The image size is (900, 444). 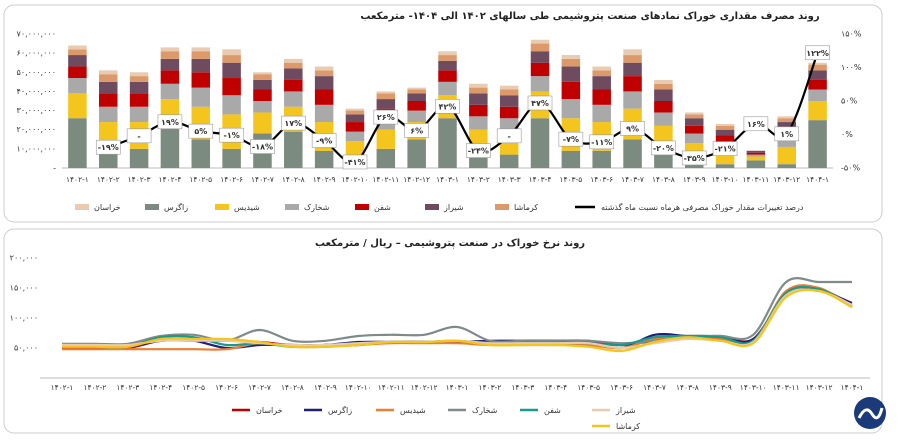 What do you see at coordinates (200, 179) in the screenshot?
I see `x-tick-label: ۱۴۰۲-۵` at bounding box center [200, 179].